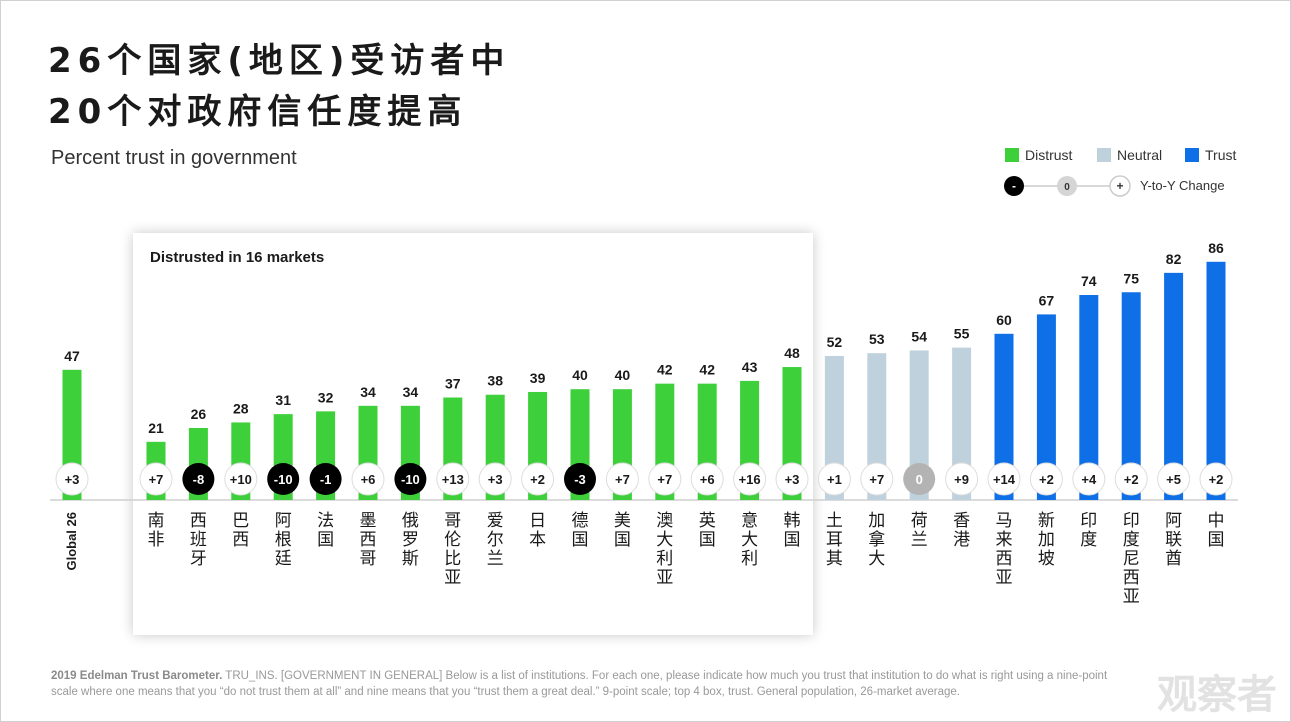 The height and width of the screenshot is (722, 1291). What do you see at coordinates (1216, 248) in the screenshot?
I see `data-label: 86` at bounding box center [1216, 248].